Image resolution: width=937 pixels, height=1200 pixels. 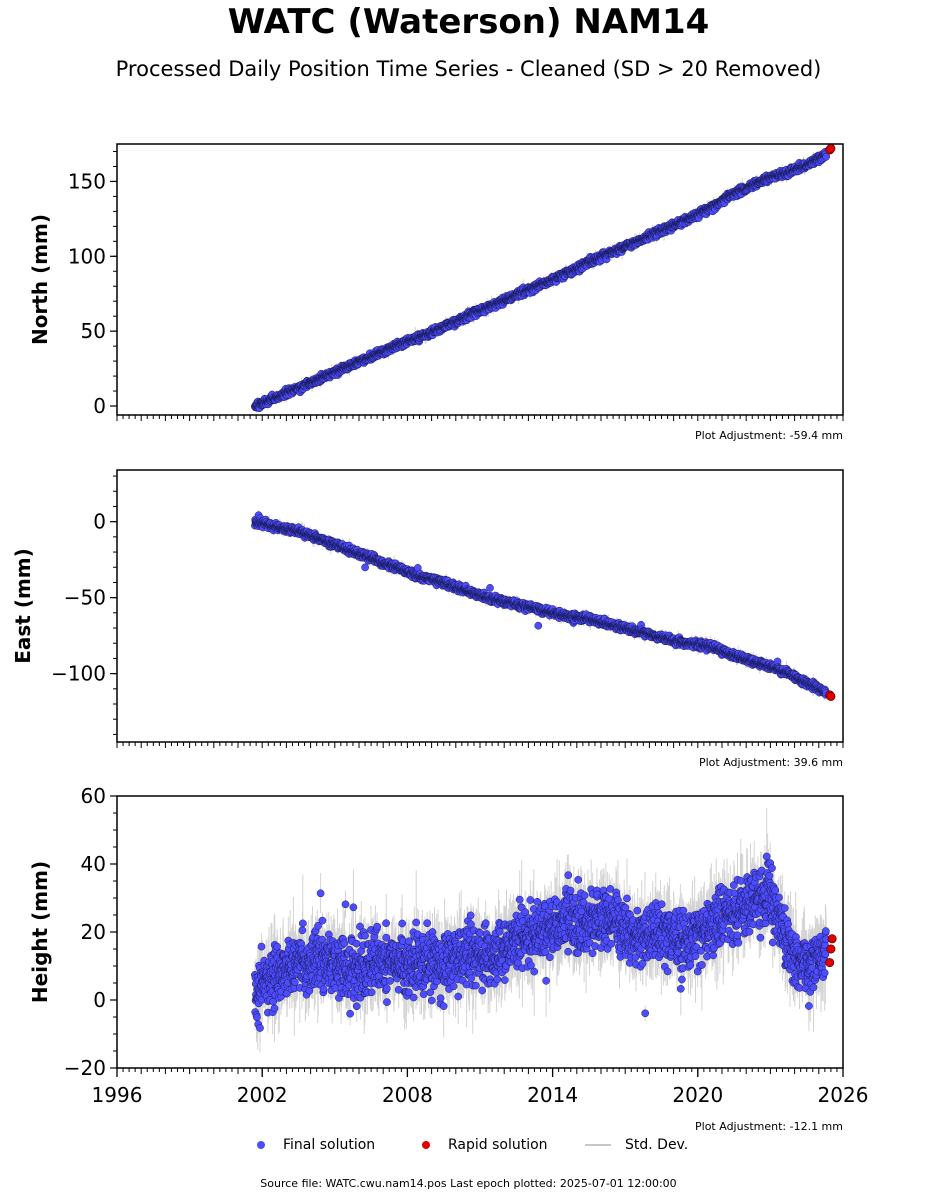 I want to click on north-final-point, so click(x=826, y=156).